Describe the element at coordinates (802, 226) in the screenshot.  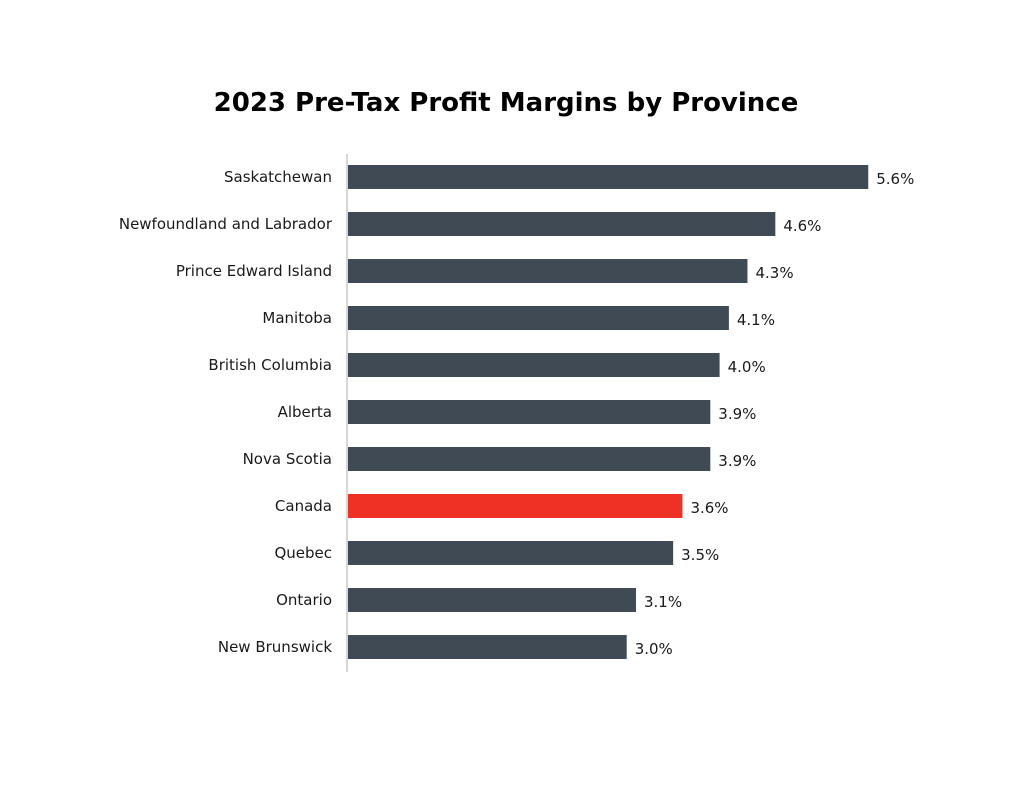
I see `value-label-newfoundland-and-labrador: 4.6%` at that location.